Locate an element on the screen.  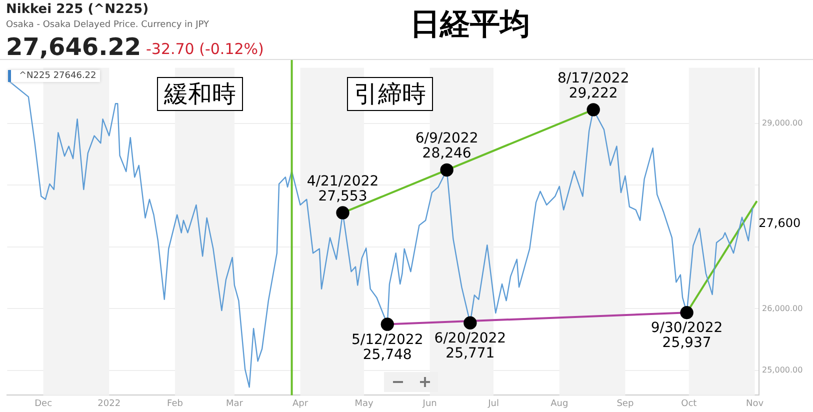
x-tick-label: Aug is located at coordinates (559, 403).